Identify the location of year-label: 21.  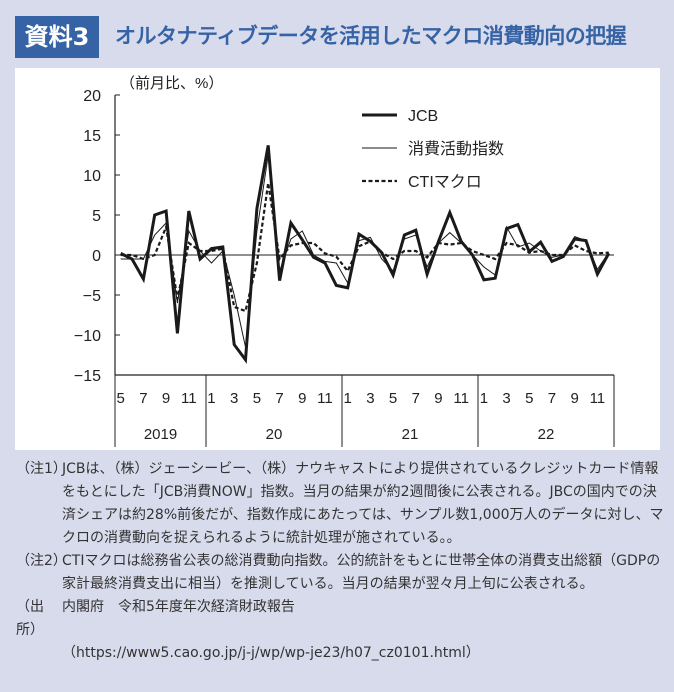
(410, 434).